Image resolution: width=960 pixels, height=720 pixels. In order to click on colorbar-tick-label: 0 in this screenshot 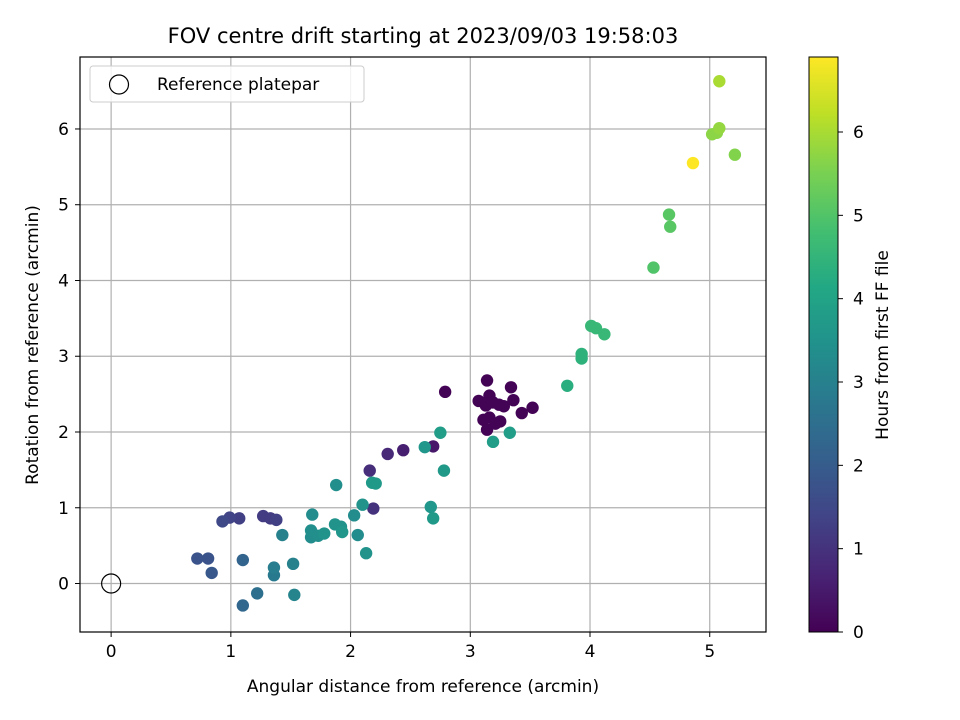, I will do `click(858, 633)`.